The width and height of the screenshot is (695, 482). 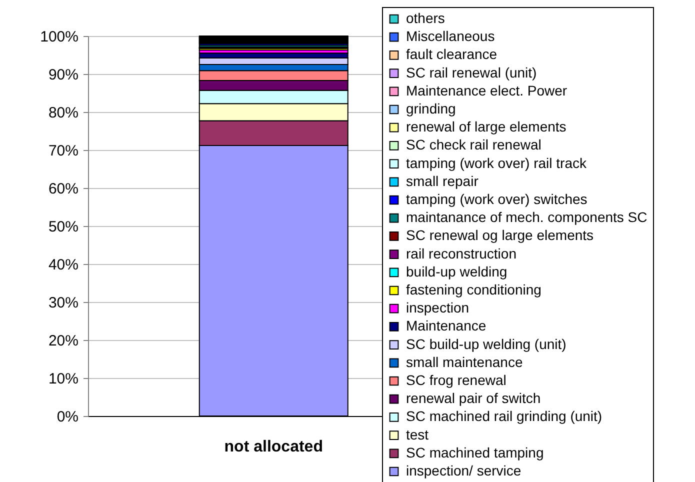 What do you see at coordinates (504, 416) in the screenshot?
I see `legend-label: SC machined rail grinding (unit)` at bounding box center [504, 416].